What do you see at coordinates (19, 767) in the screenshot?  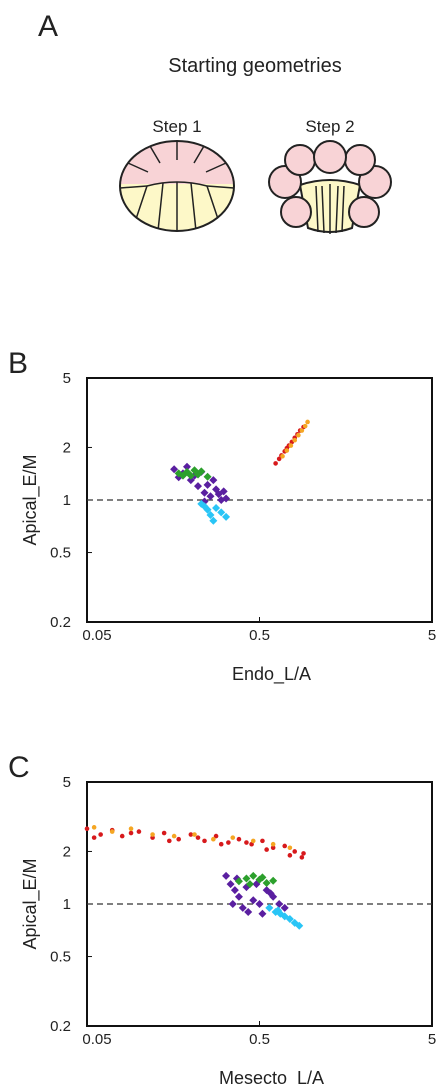 I see `panel-label: C` at bounding box center [19, 767].